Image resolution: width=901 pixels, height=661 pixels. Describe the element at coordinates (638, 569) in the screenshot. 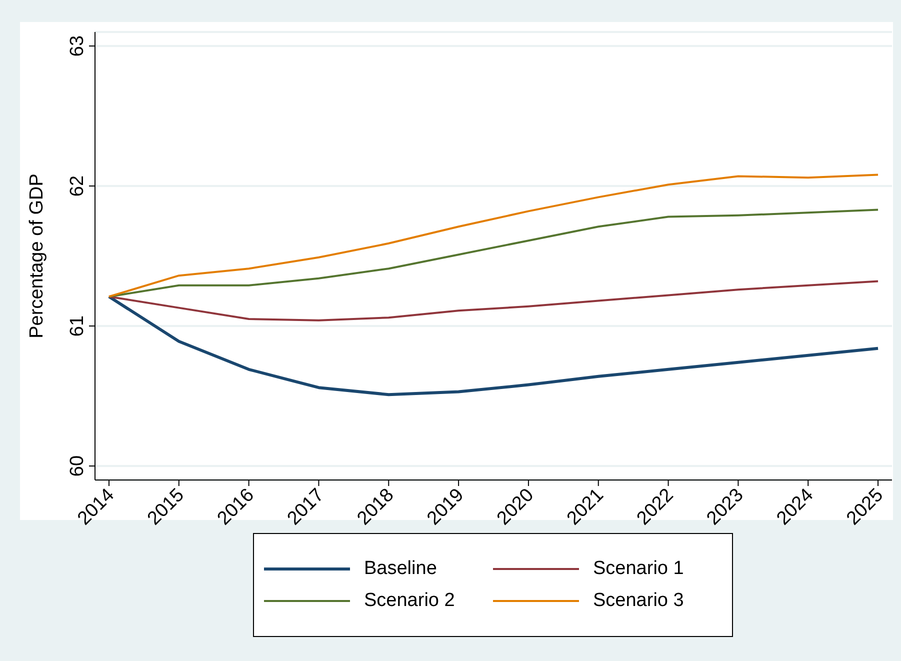

I see `legend-label: Scenario 1` at that location.